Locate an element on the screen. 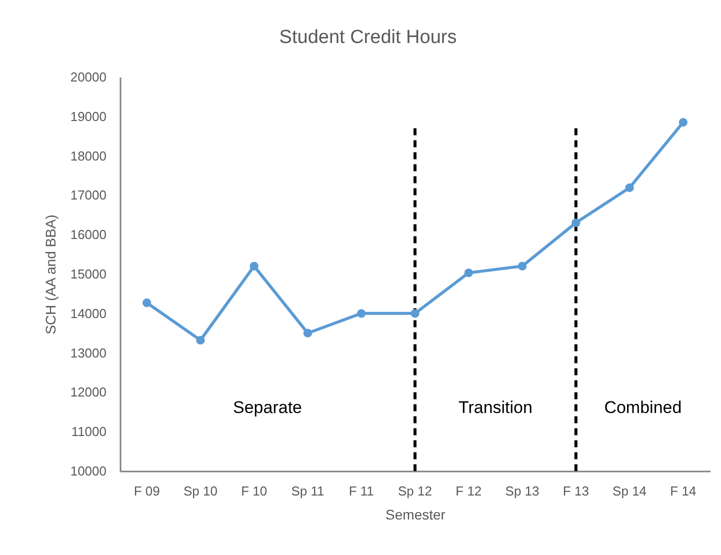  x-tick-label: Sp 11 is located at coordinates (307, 491).